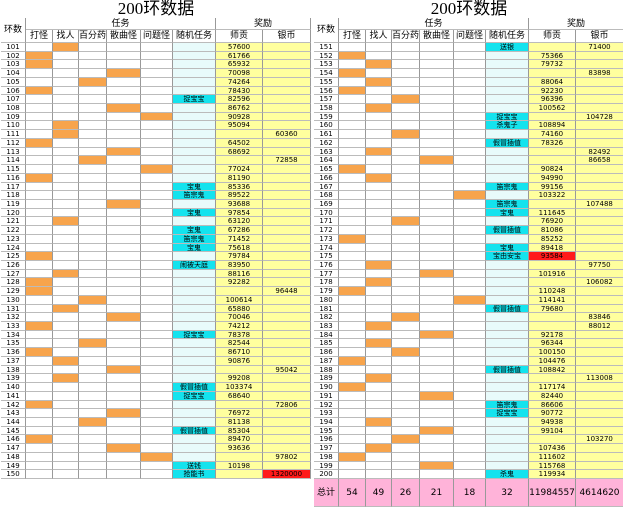  Describe the element at coordinates (507, 230) in the screenshot. I see `random-task: 假冒插值` at that location.